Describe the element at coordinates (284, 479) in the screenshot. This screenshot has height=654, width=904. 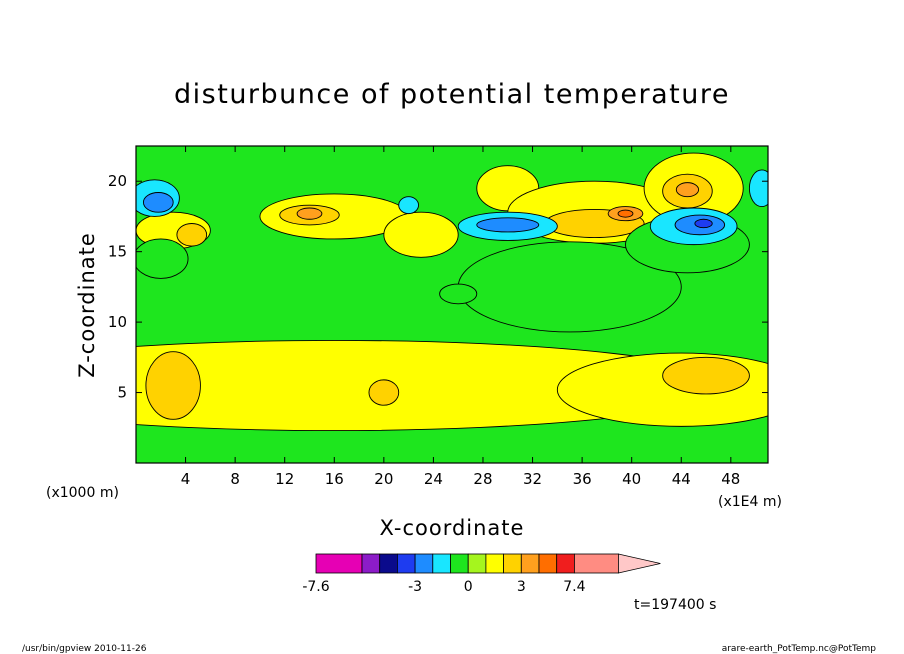
I see `x-tick-label: 12` at that location.